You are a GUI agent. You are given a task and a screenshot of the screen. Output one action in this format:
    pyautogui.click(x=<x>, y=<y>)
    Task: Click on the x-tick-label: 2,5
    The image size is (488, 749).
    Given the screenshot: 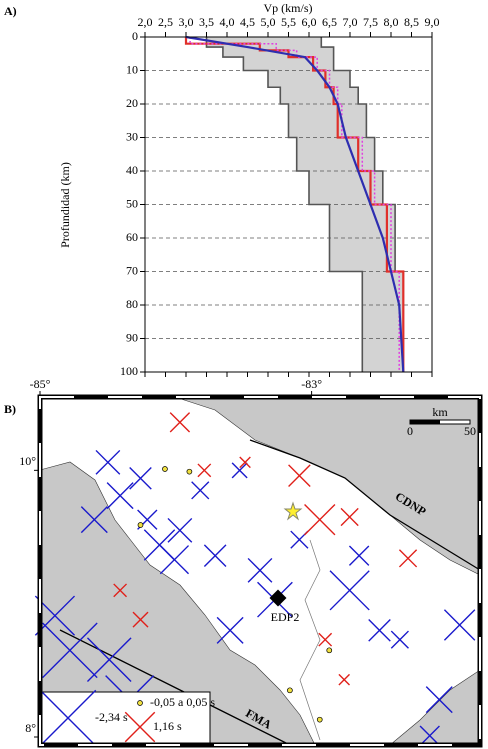 What is the action you would take?
    pyautogui.click(x=165, y=22)
    